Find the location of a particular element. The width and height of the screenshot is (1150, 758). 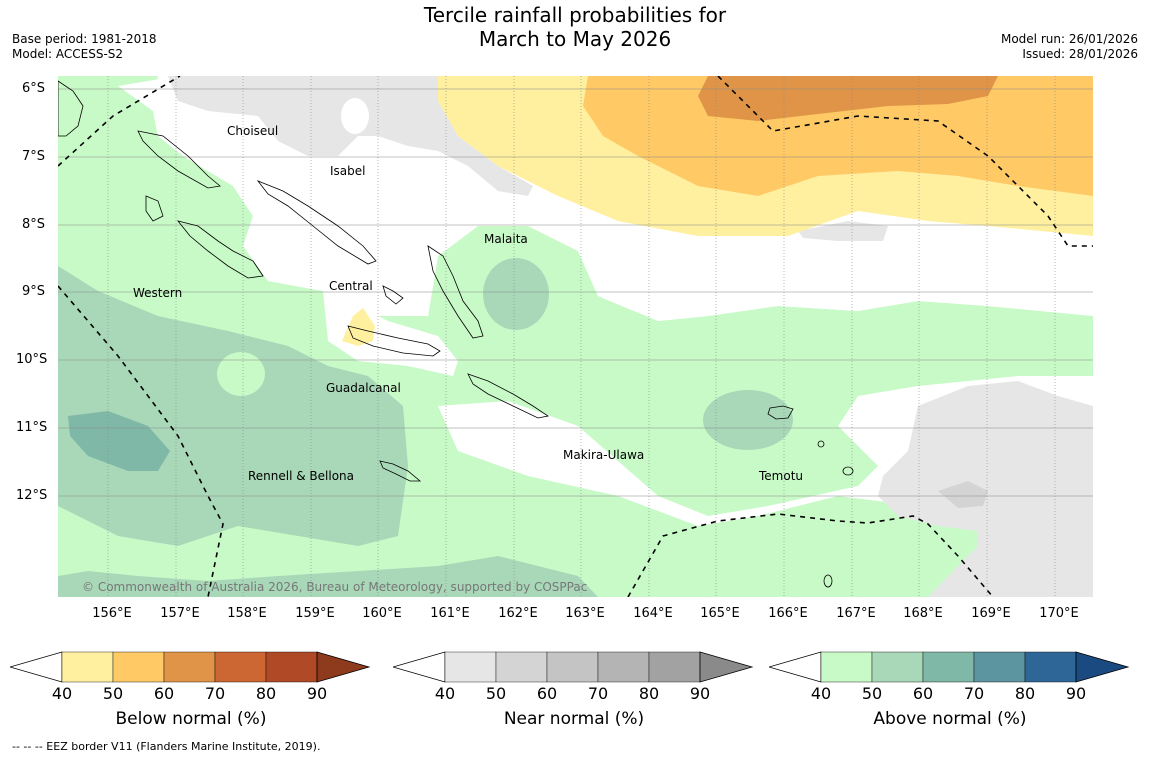

rennell-island is located at coordinates (400, 471).